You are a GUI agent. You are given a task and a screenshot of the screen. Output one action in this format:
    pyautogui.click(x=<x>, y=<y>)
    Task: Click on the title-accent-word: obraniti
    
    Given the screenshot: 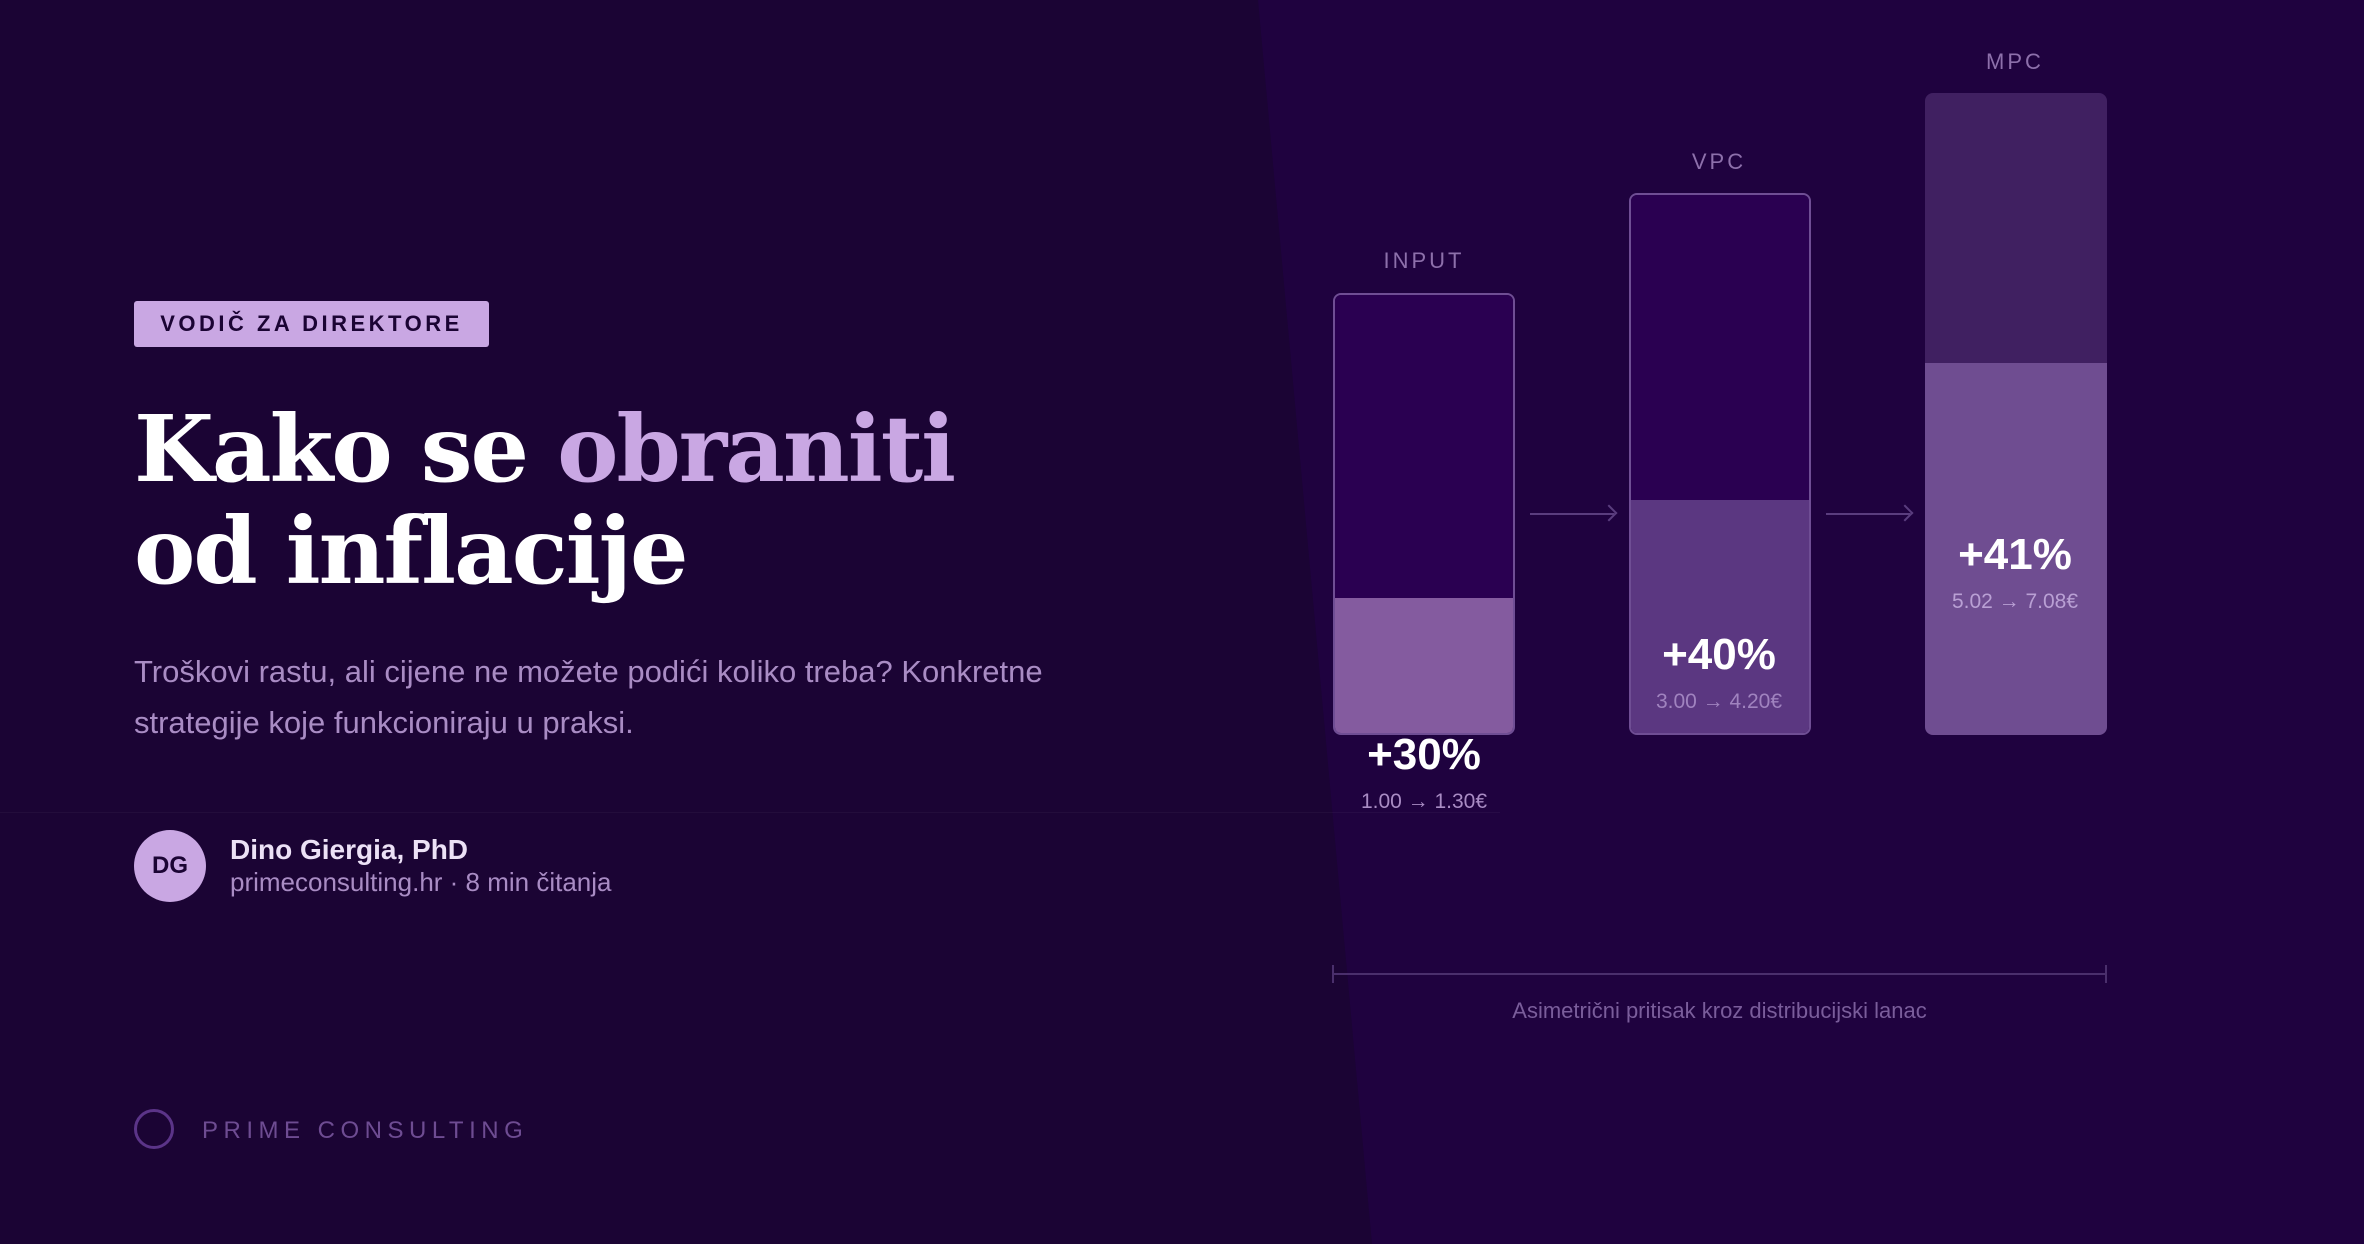 What is the action you would take?
    pyautogui.click(x=756, y=449)
    